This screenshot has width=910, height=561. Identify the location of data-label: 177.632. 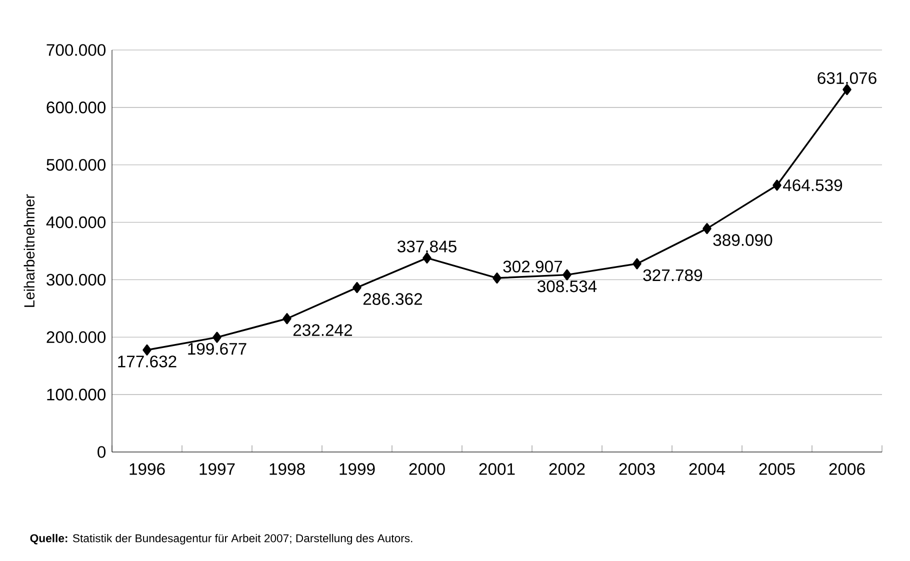
(147, 362).